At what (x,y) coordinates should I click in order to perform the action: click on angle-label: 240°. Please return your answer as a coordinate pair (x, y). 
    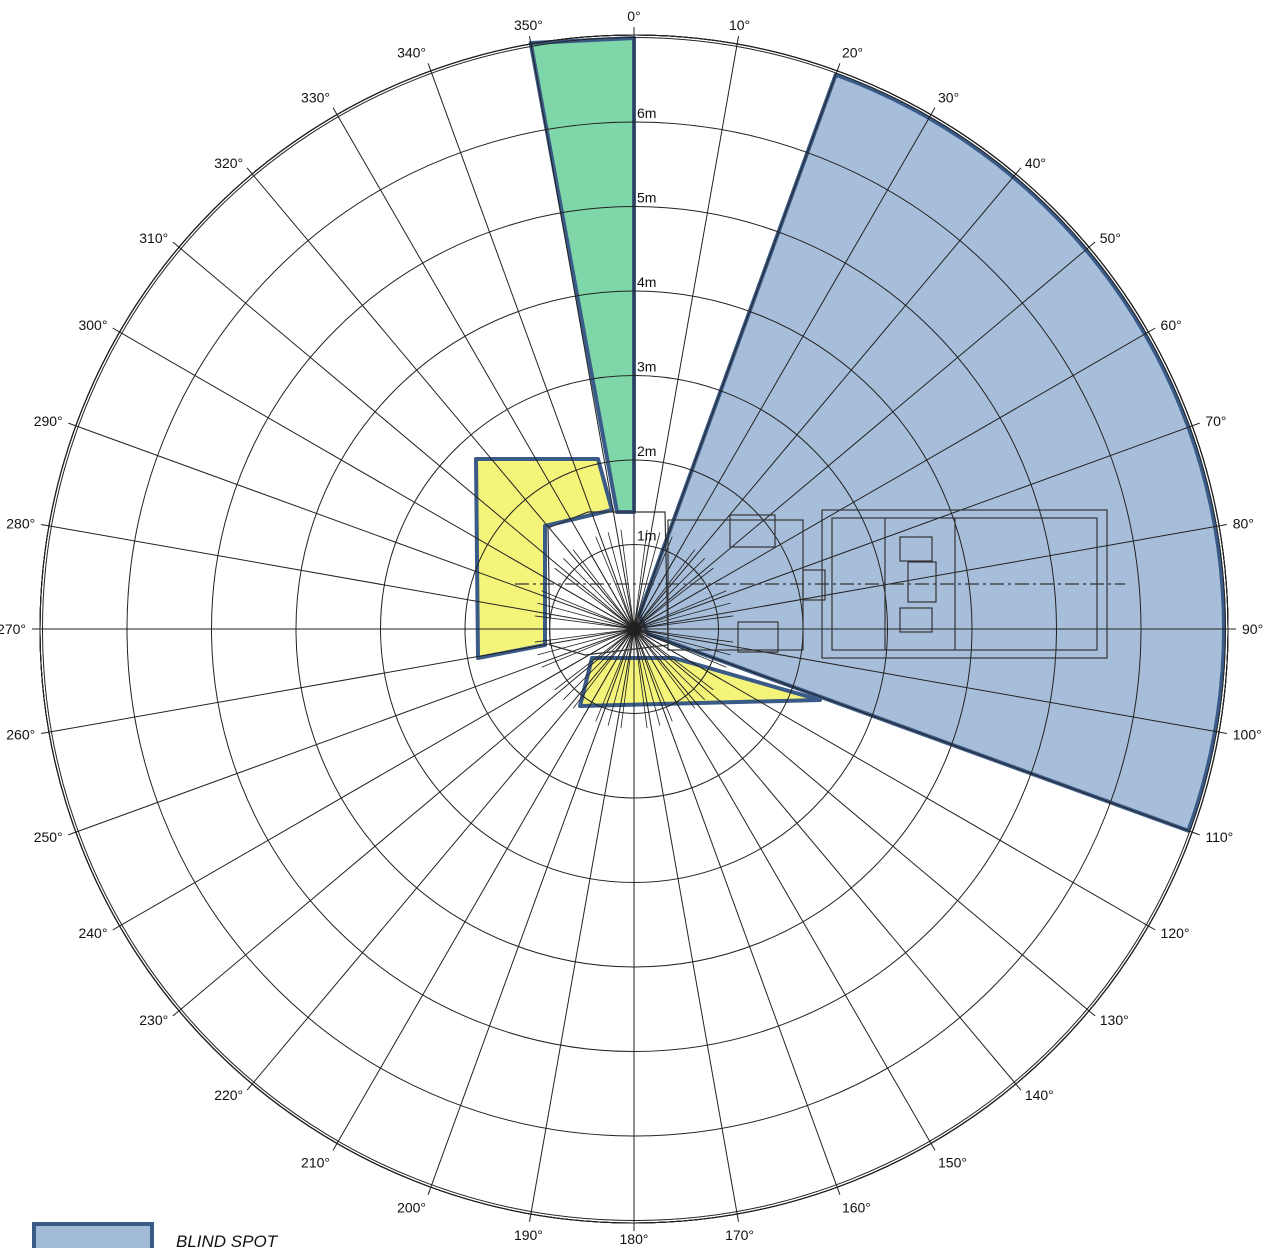
    Looking at the image, I should click on (92, 933).